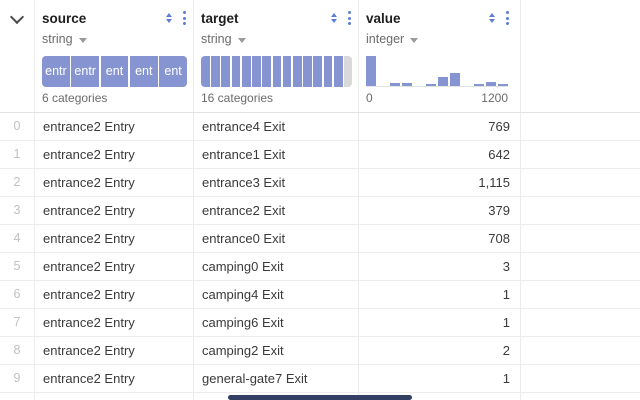 The image size is (640, 400). Describe the element at coordinates (440, 350) in the screenshot. I see `cell-value: 2` at that location.